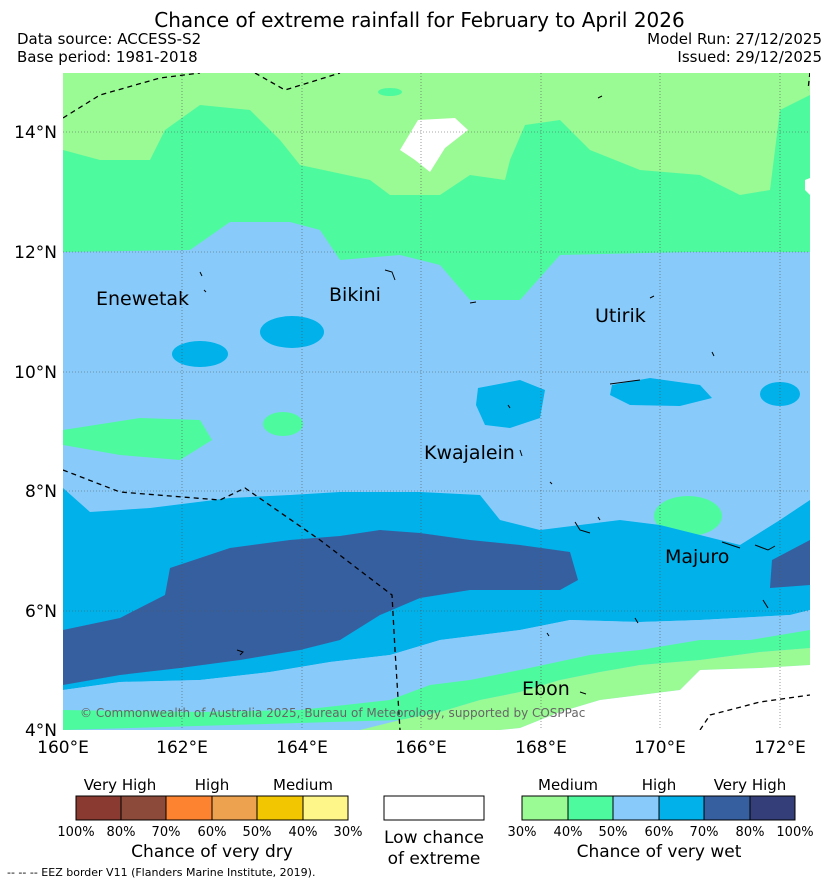  What do you see at coordinates (469, 453) in the screenshot?
I see `place-kwajalein: Kwajalein` at bounding box center [469, 453].